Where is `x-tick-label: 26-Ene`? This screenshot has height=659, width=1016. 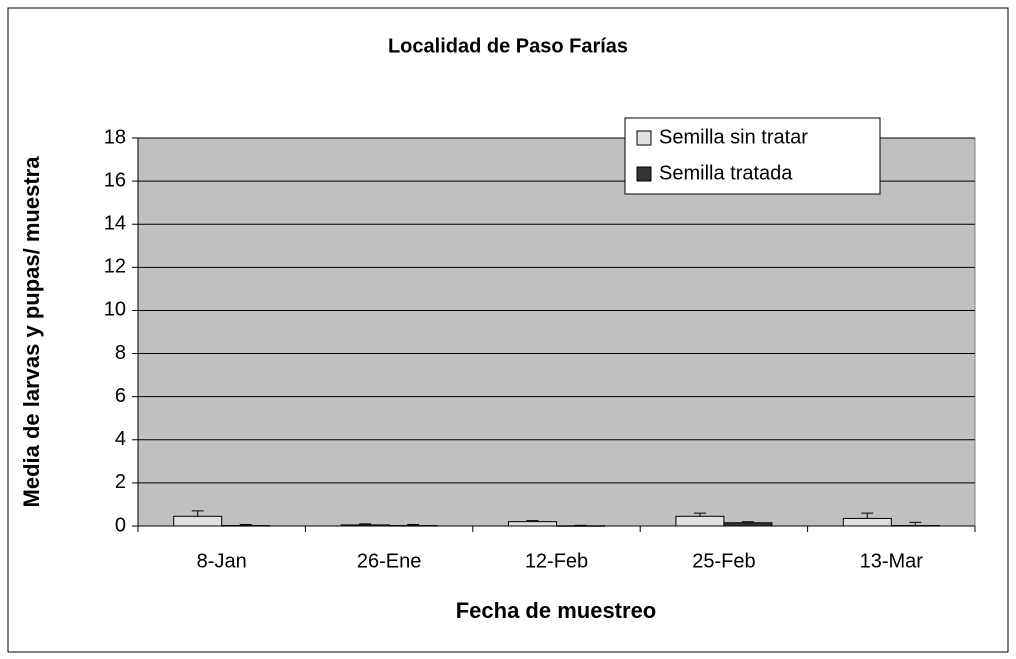 x-tick-label: 26-Ene is located at coordinates (389, 561).